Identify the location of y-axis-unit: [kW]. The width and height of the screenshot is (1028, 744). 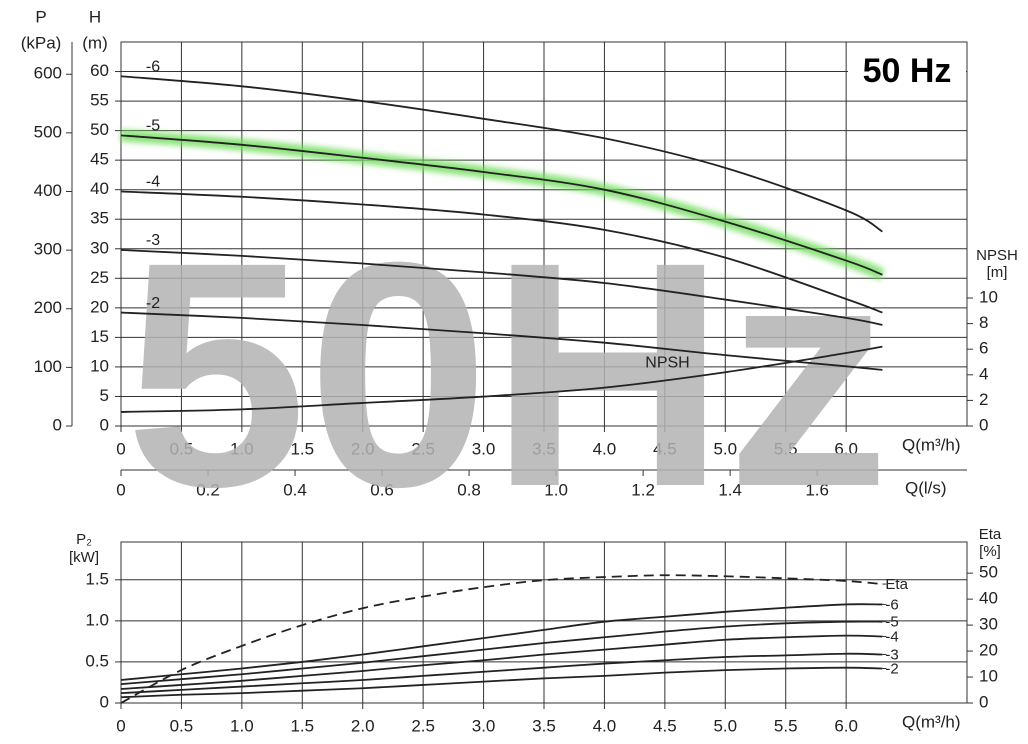
(84, 557).